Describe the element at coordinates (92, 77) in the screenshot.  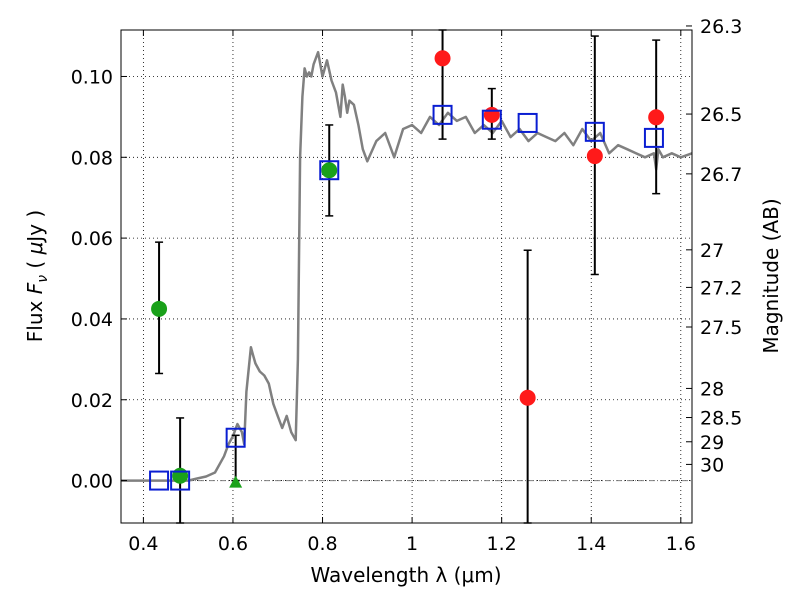
I see `y-tick-label: 0.10` at that location.